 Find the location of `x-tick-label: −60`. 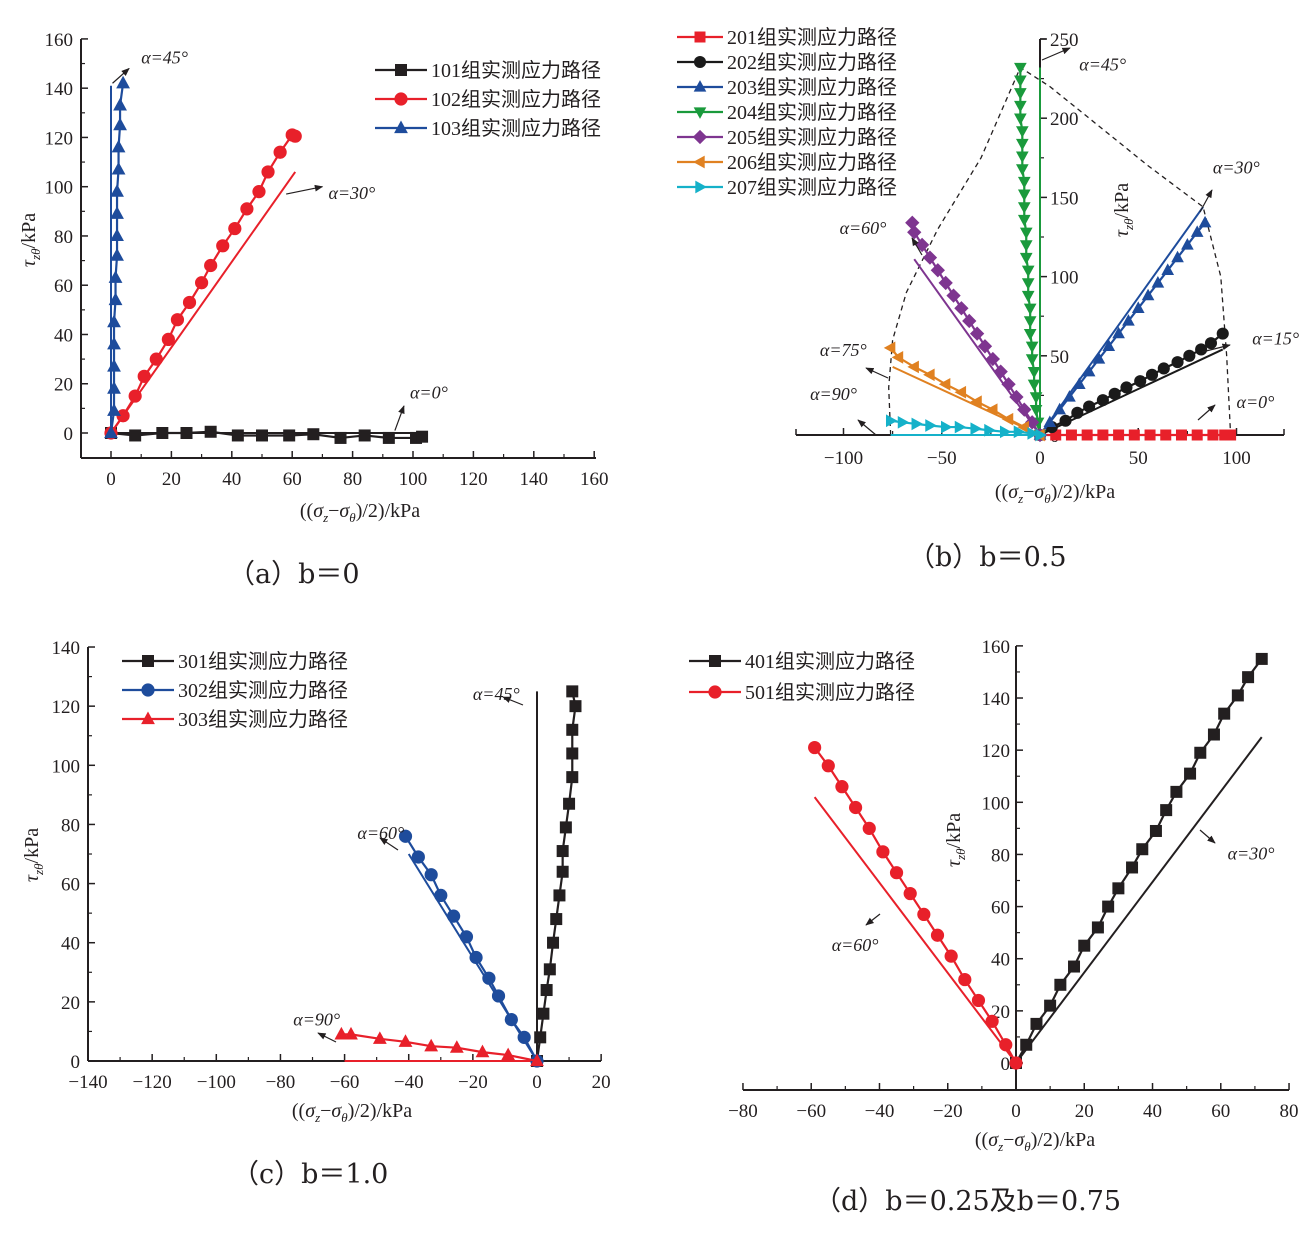

x-tick-label: −60 is located at coordinates (345, 1082).